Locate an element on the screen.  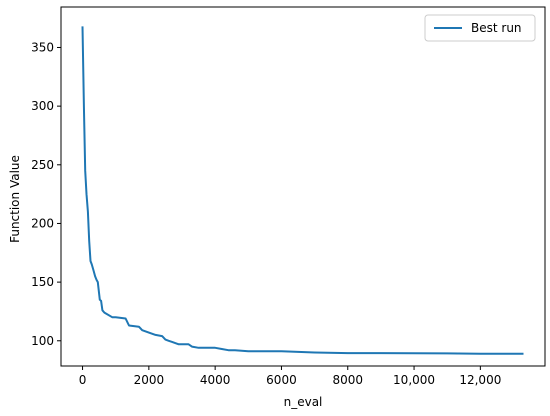
x-tick-label: 12,000 is located at coordinates (480, 380).